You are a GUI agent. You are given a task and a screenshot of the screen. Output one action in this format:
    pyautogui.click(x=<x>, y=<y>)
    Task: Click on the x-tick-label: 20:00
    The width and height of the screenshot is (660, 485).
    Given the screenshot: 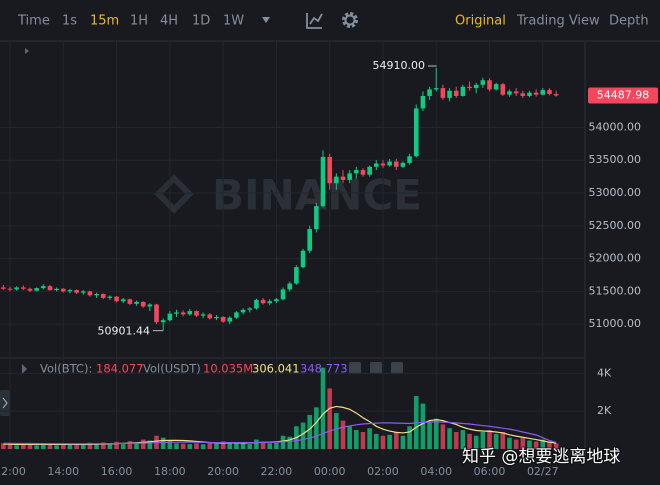 What is the action you would take?
    pyautogui.click(x=223, y=471)
    